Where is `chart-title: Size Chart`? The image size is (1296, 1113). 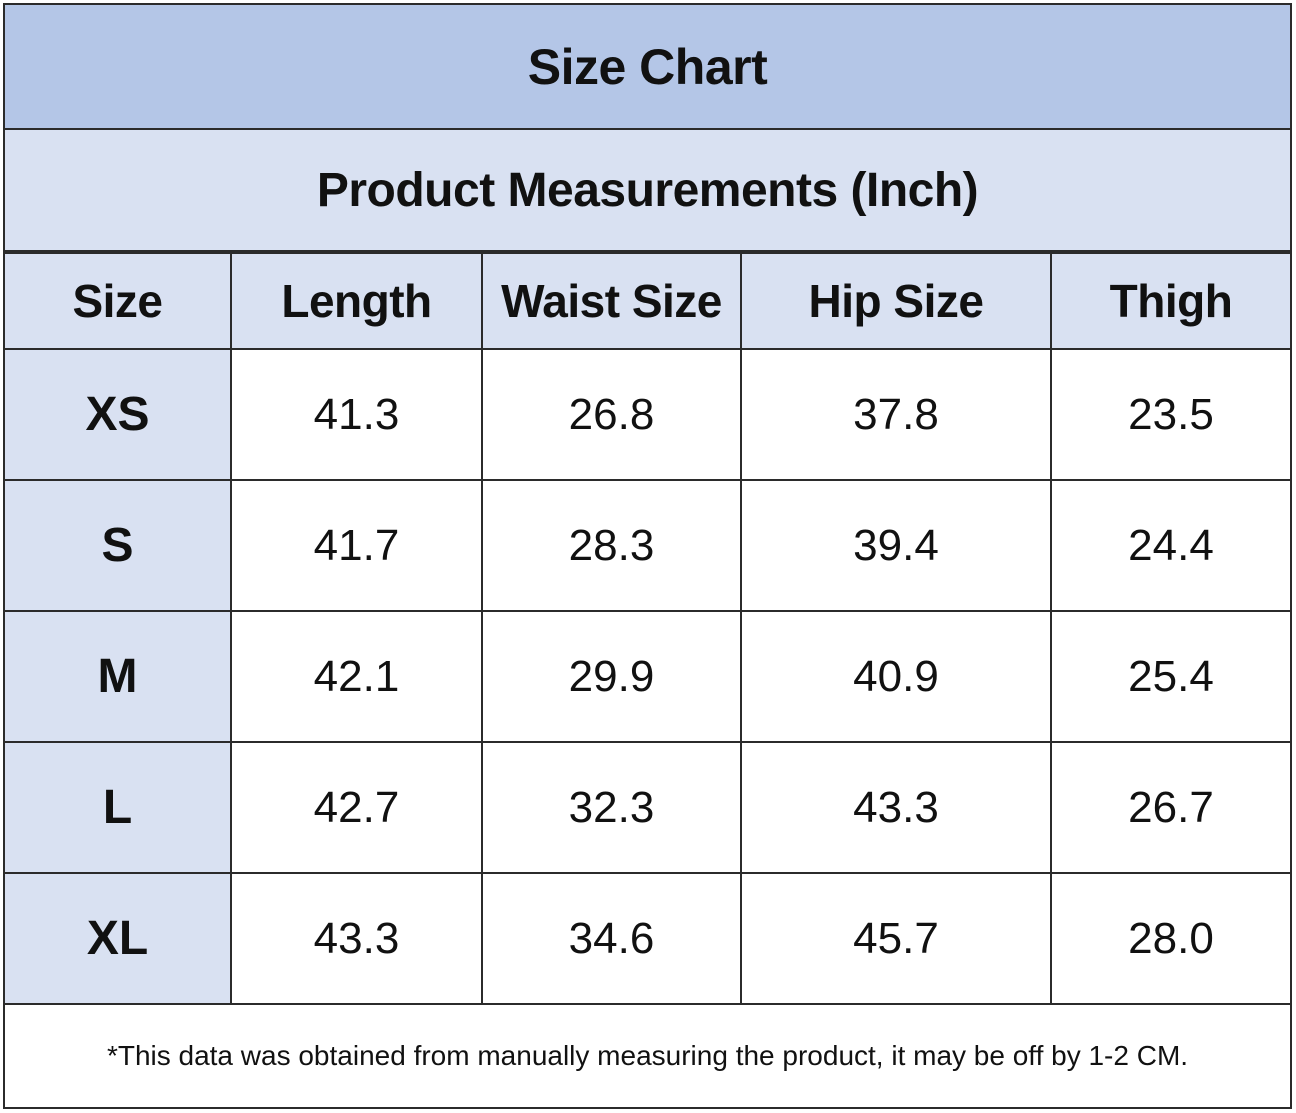 chart-title: Size Chart is located at coordinates (647, 67).